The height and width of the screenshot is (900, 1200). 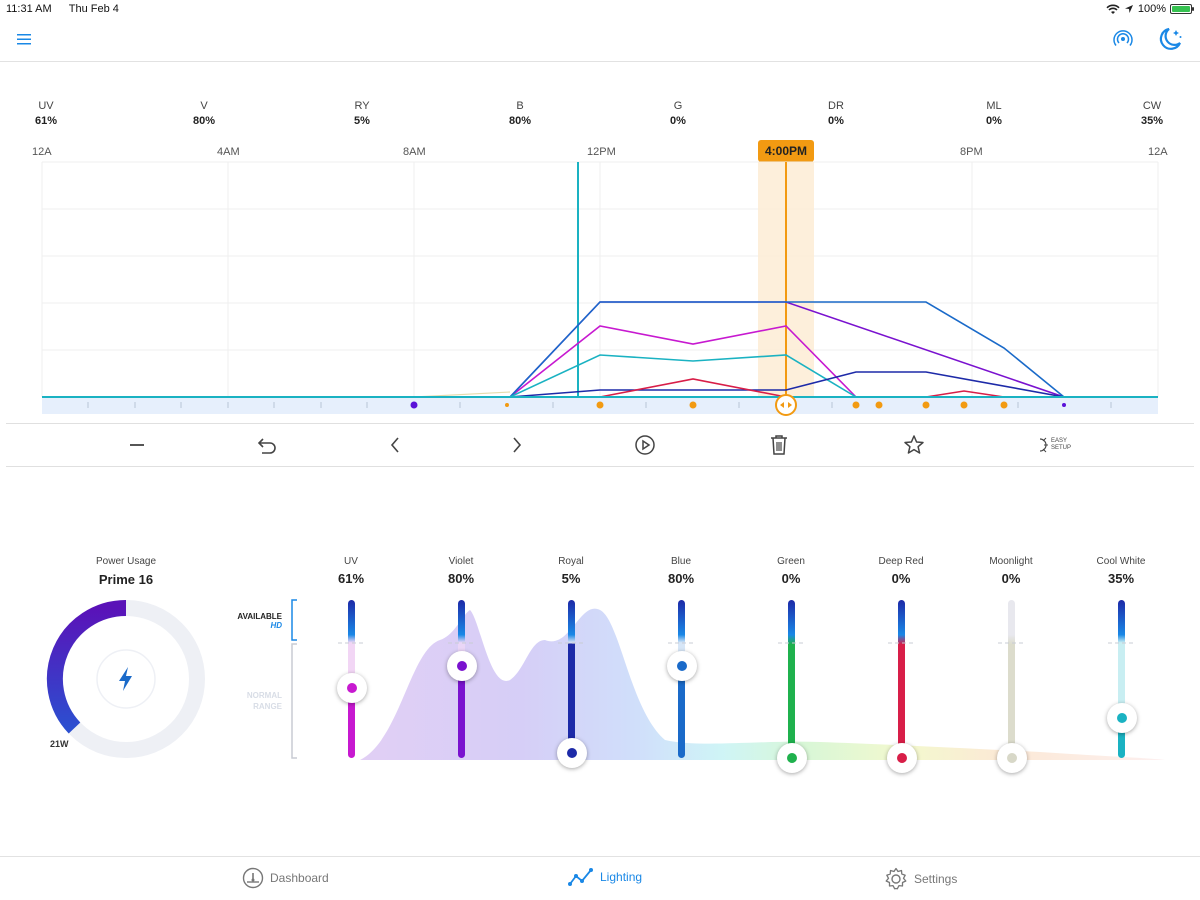 What do you see at coordinates (267, 706) in the screenshot?
I see `normal-range-line2: RANGE` at bounding box center [267, 706].